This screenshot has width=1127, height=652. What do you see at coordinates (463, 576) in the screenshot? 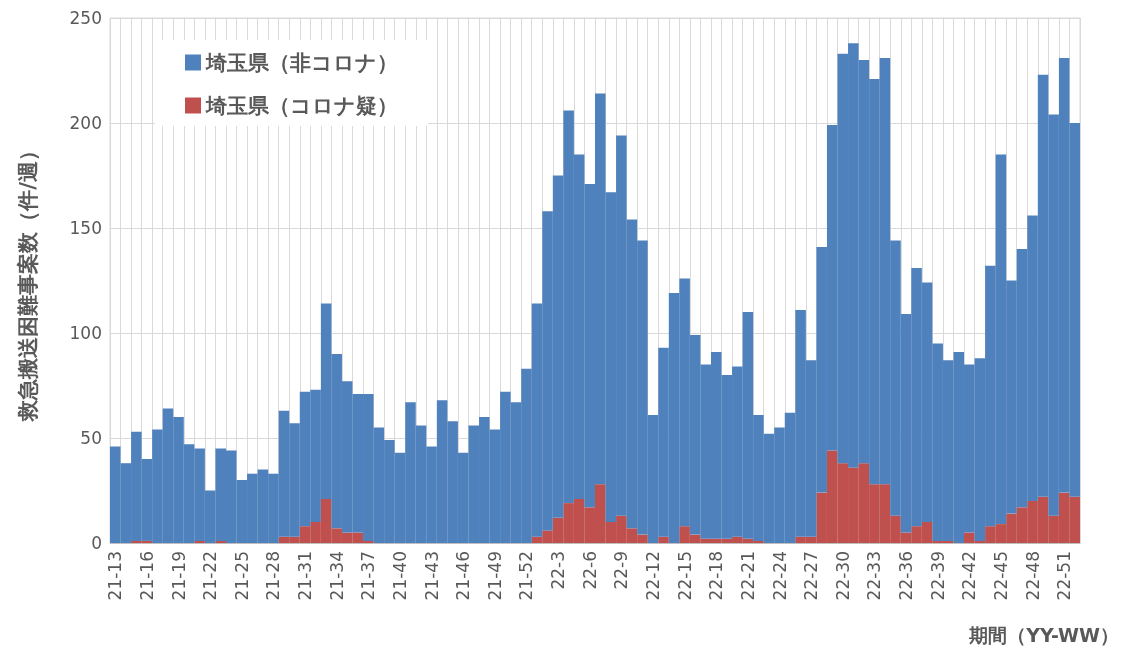
I see `x-tick-label: 21-46` at bounding box center [463, 576].